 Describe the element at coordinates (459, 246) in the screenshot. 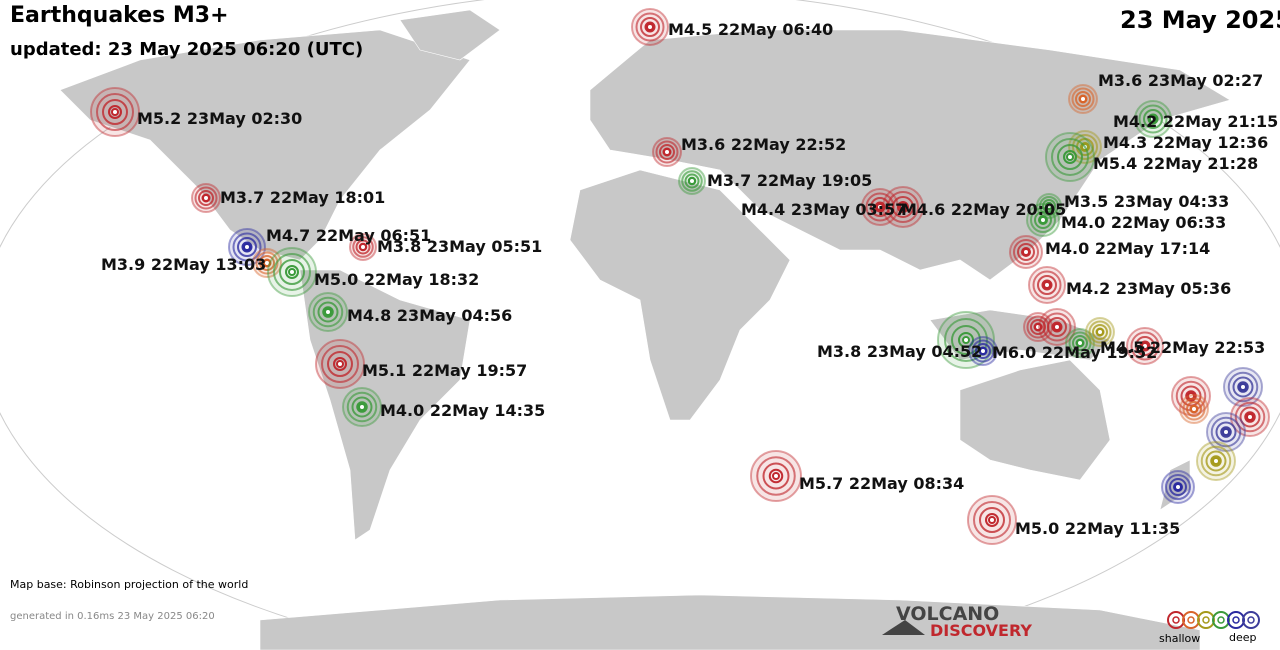

I see `quake-label: M3.8 23May 05:51` at that location.